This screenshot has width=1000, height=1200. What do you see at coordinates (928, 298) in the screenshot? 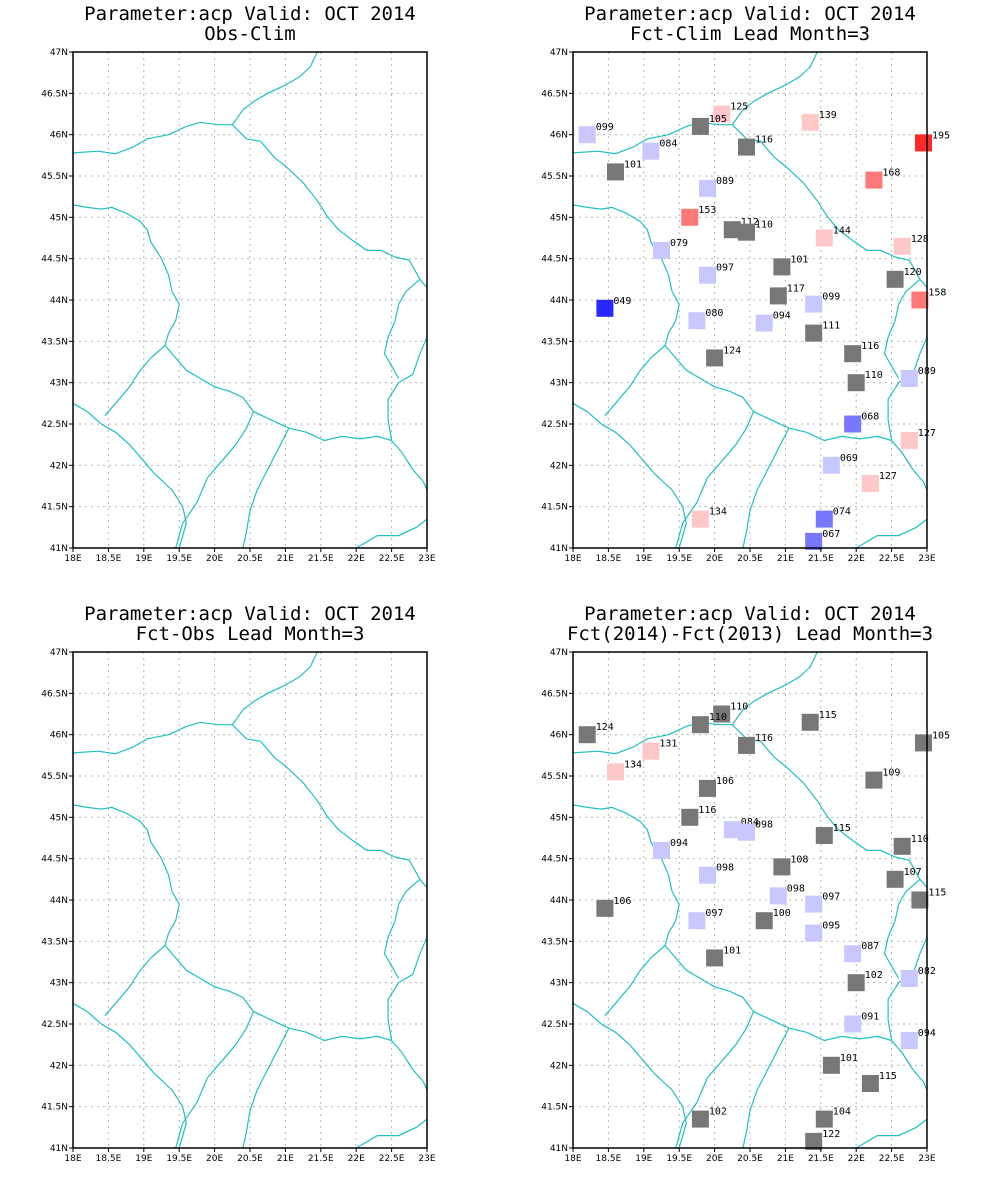
I see `station-marker: 158` at bounding box center [928, 298].